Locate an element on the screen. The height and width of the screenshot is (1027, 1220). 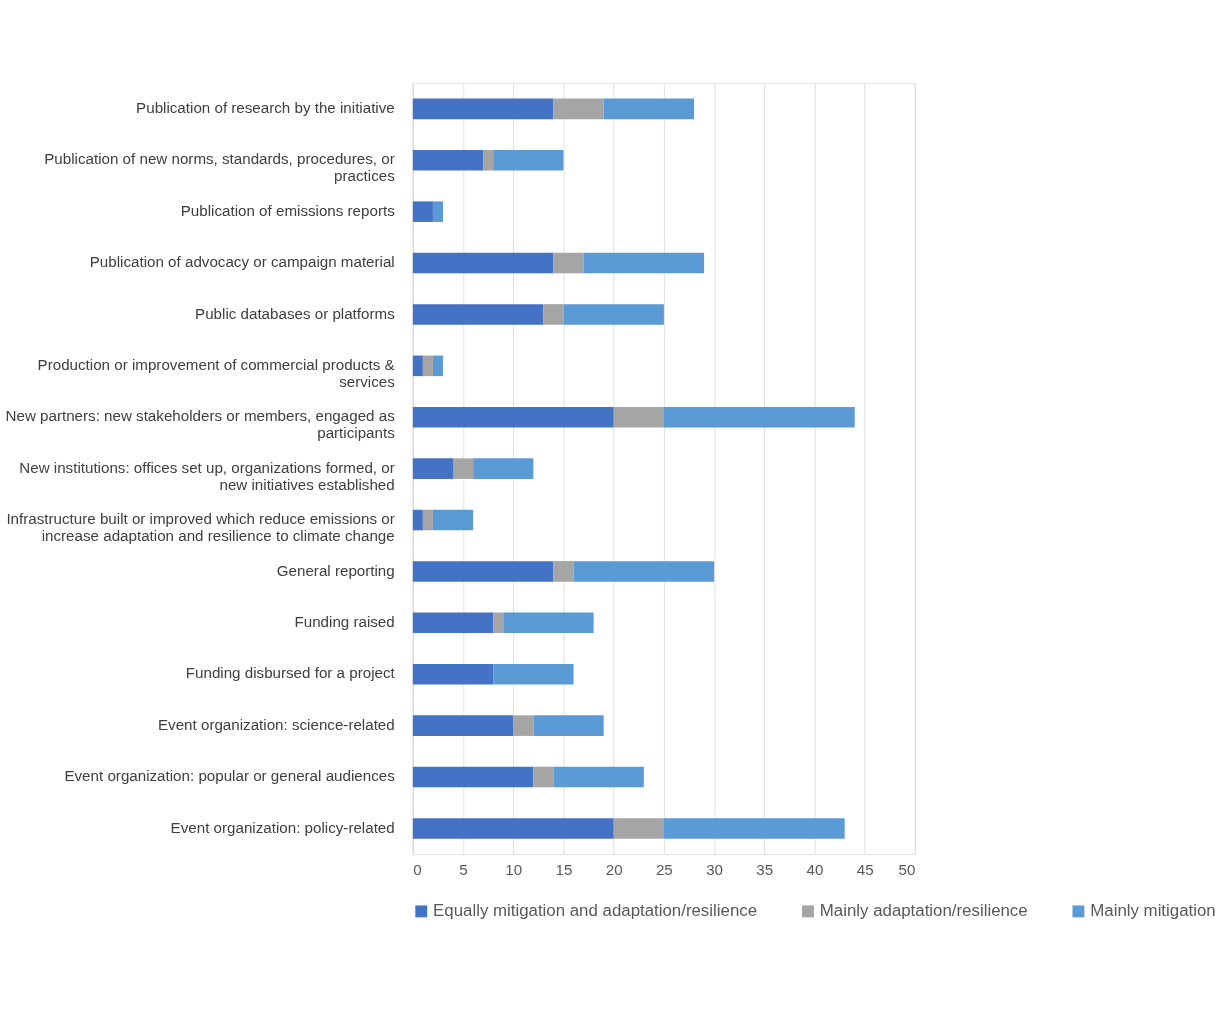
x-tick-label: 35 is located at coordinates (765, 869).